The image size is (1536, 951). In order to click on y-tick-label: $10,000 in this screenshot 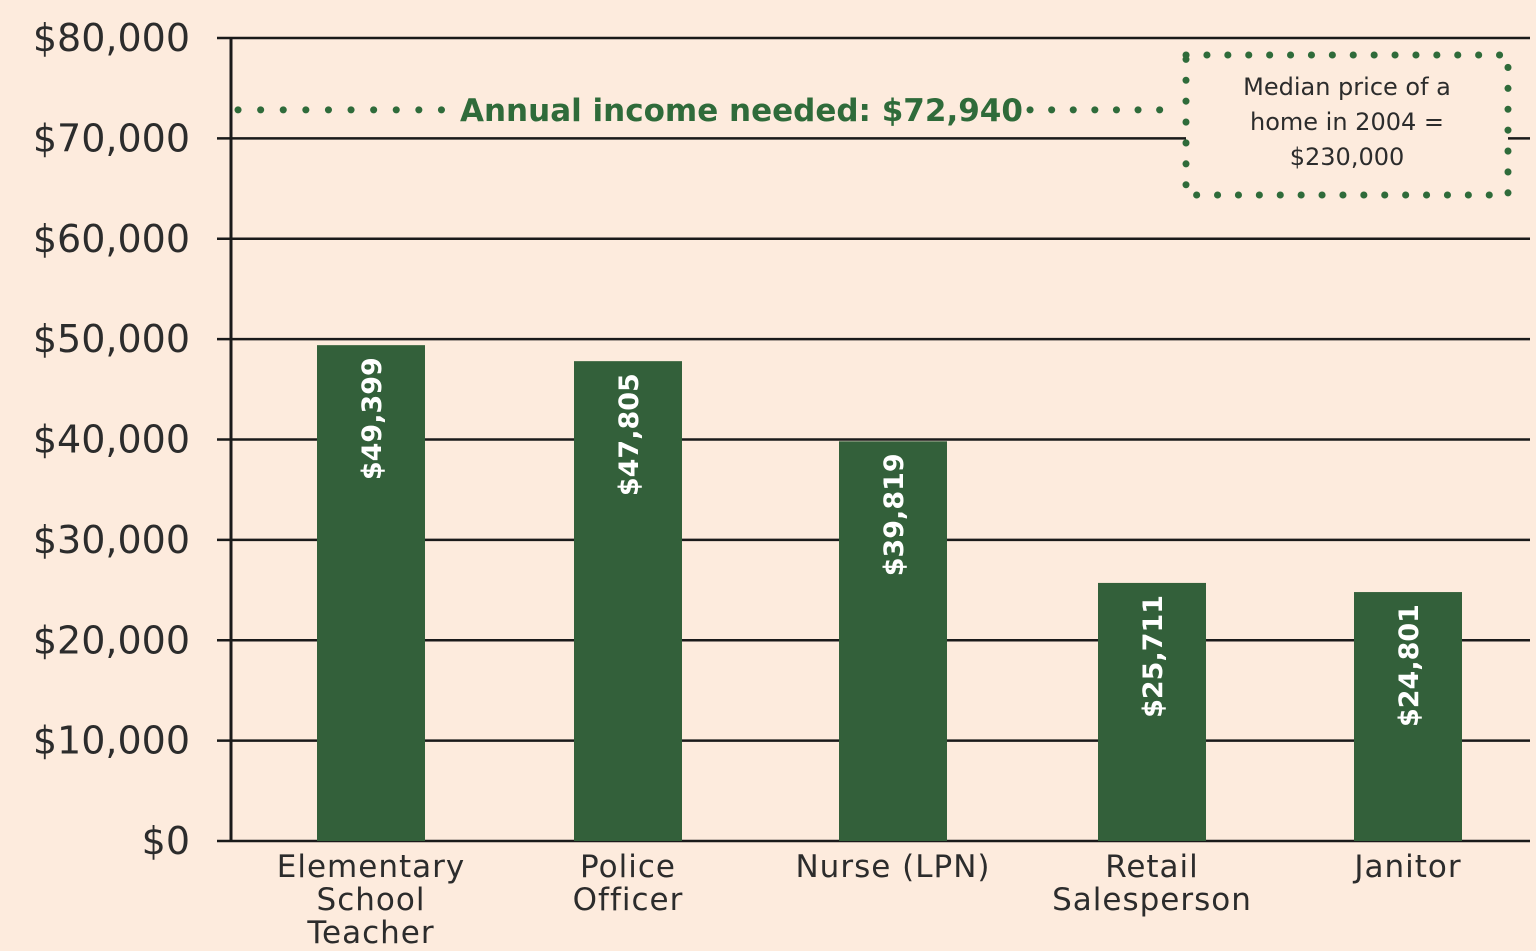, I will do `click(111, 741)`.